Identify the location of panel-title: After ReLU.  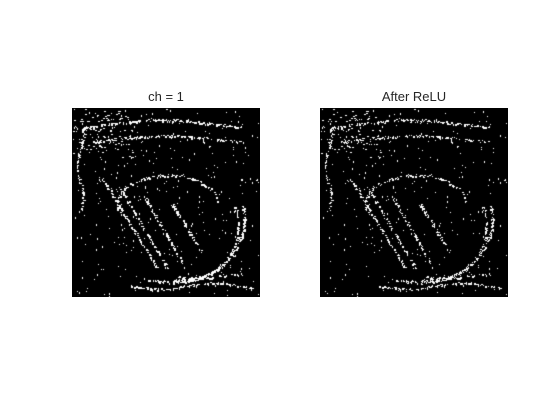
(414, 96).